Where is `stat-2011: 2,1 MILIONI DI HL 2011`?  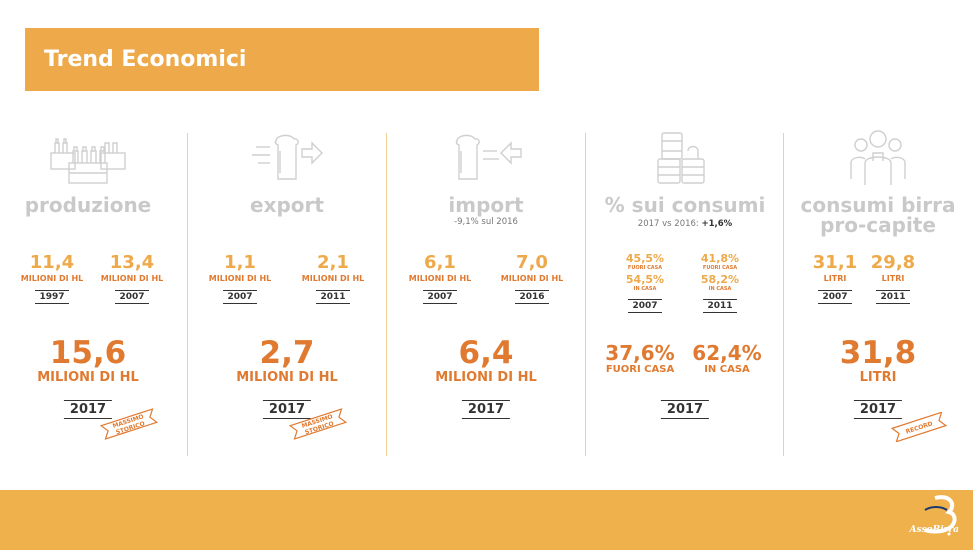
stat-2011: 2,1 MILIONI DI HL 2011 is located at coordinates (333, 278).